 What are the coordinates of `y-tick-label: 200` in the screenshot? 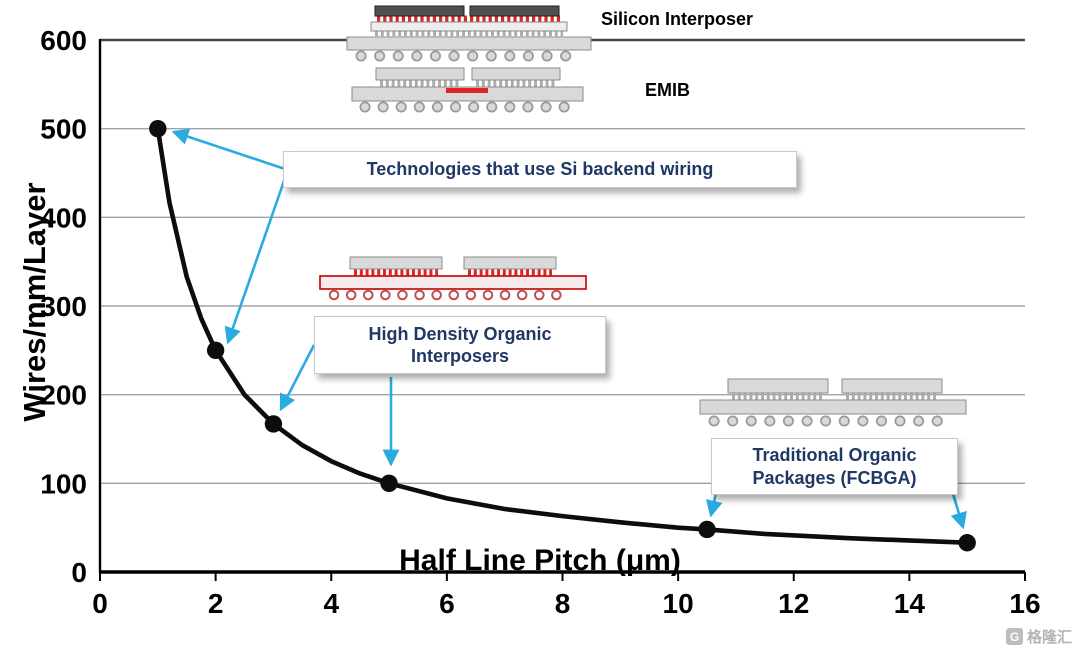 It's located at (63, 395).